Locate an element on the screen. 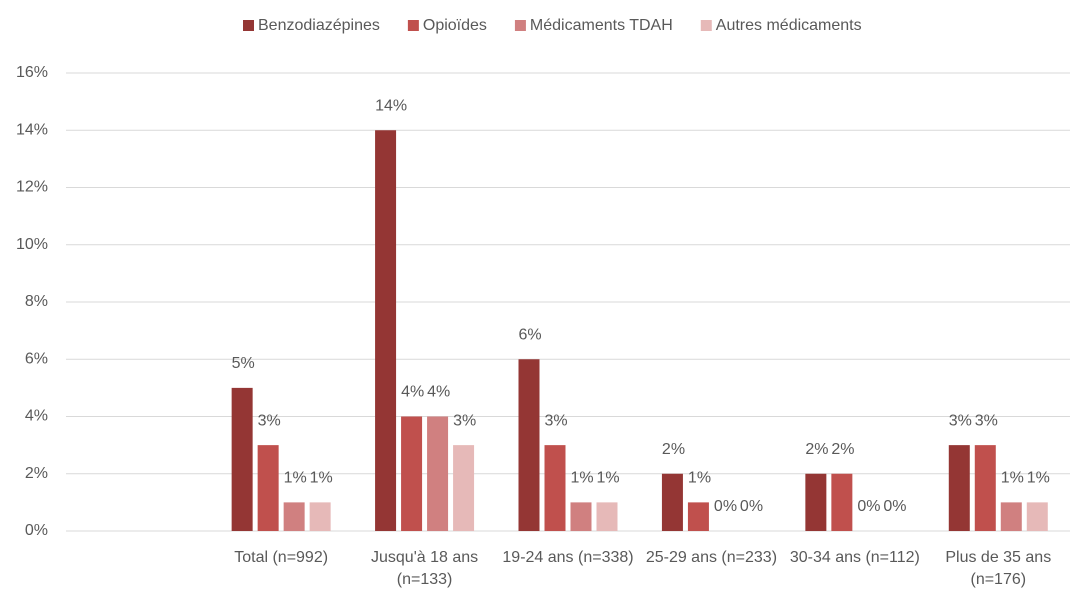 The width and height of the screenshot is (1071, 592). legend-label: Médicaments TDAH is located at coordinates (601, 25).